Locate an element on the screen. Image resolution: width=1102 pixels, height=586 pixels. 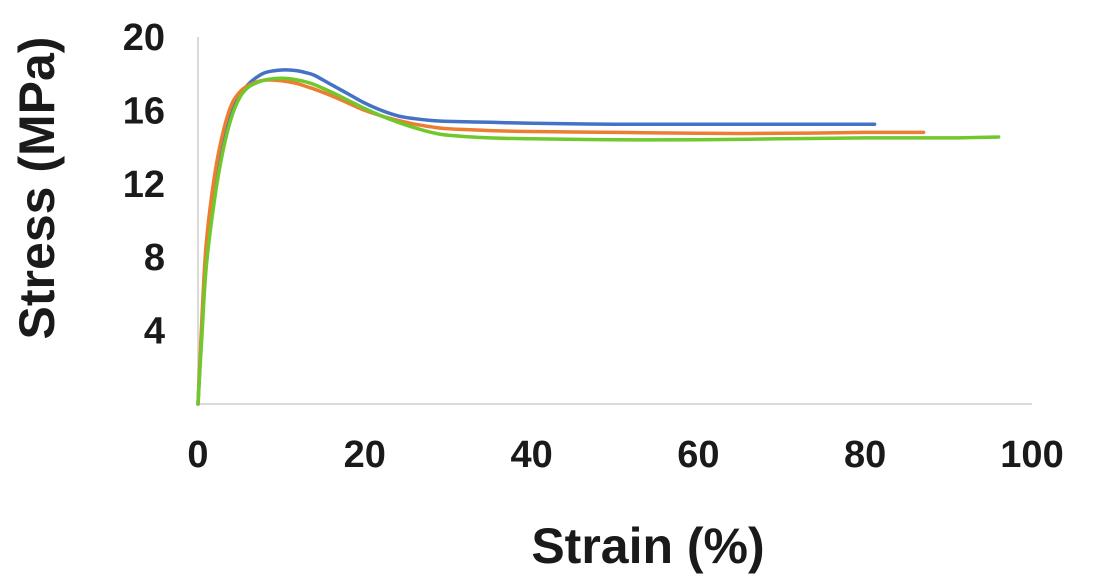
y-axis-title: Stress (MPa) is located at coordinates (37, 188).